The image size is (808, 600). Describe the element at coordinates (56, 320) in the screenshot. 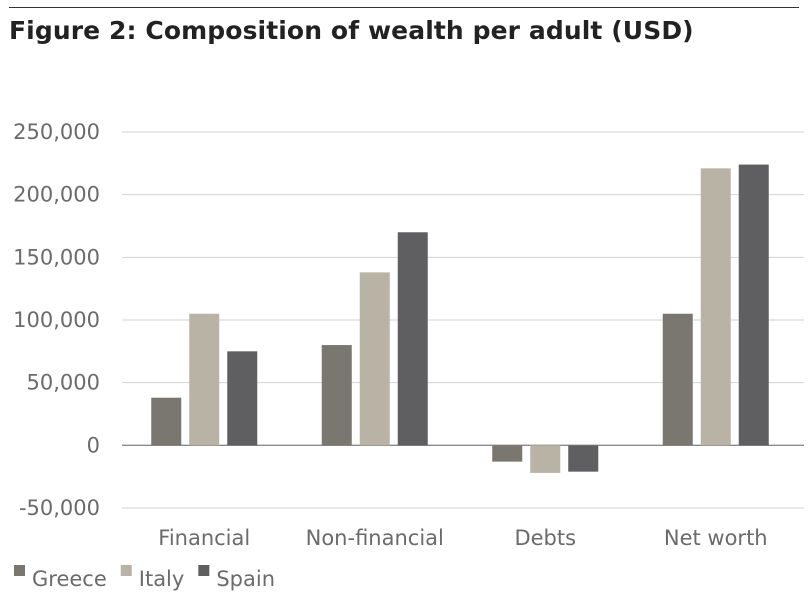

I see `y-tick-label: 100,000` at that location.